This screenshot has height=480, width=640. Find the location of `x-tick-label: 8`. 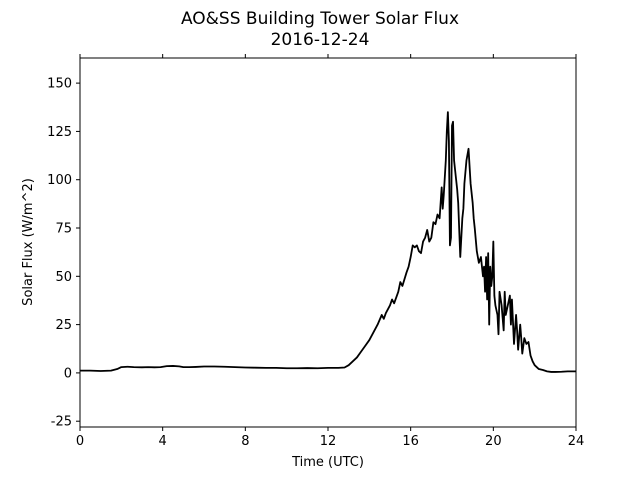

x-tick-label: 8 is located at coordinates (245, 441).